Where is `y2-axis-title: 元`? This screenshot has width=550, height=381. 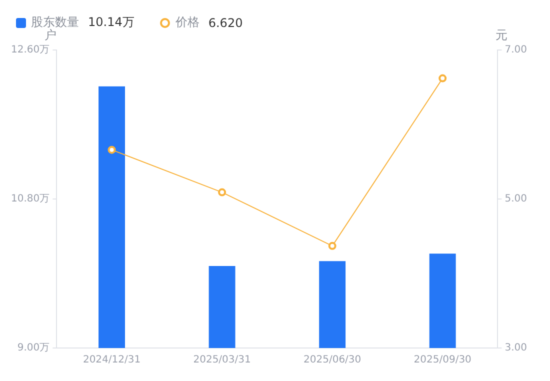
y2-axis-title: 元 is located at coordinates (502, 35).